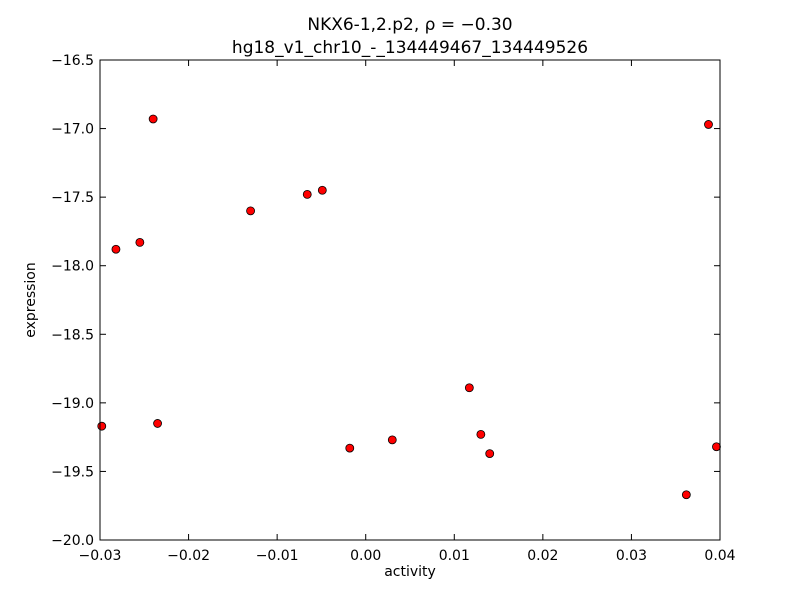 The image size is (800, 600). I want to click on chart-title-line-1: NKX6-1,2.p2, ρ = −0.30, so click(409, 25).